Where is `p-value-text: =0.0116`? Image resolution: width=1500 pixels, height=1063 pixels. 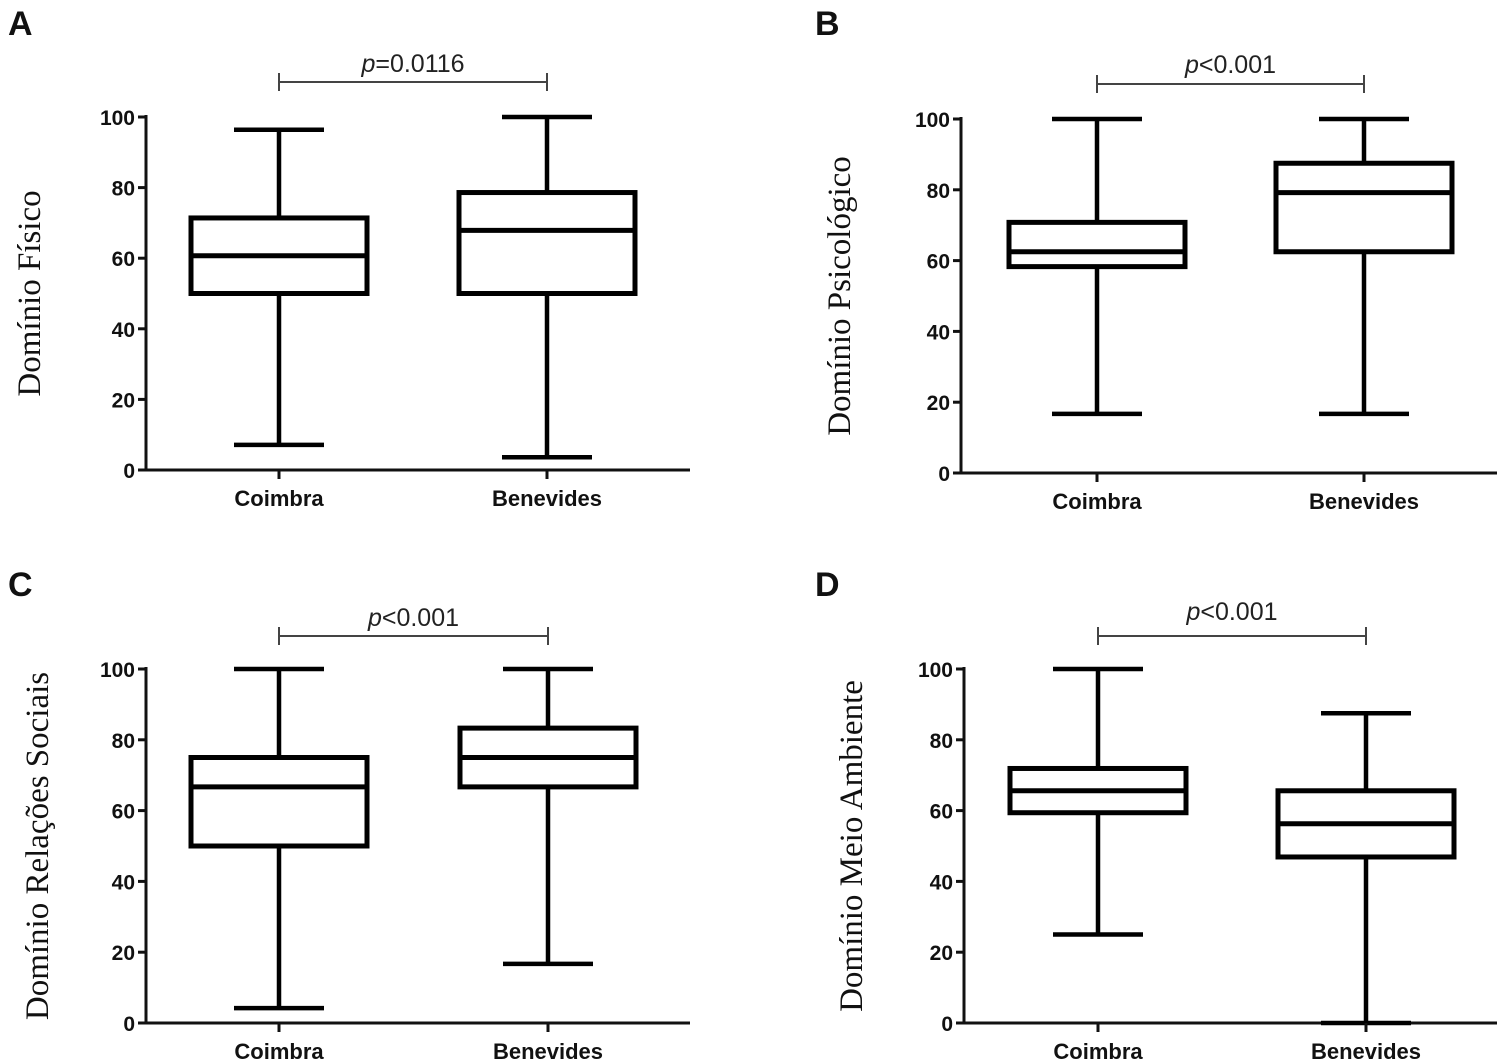
p-value-text: =0.0116 is located at coordinates (419, 64).